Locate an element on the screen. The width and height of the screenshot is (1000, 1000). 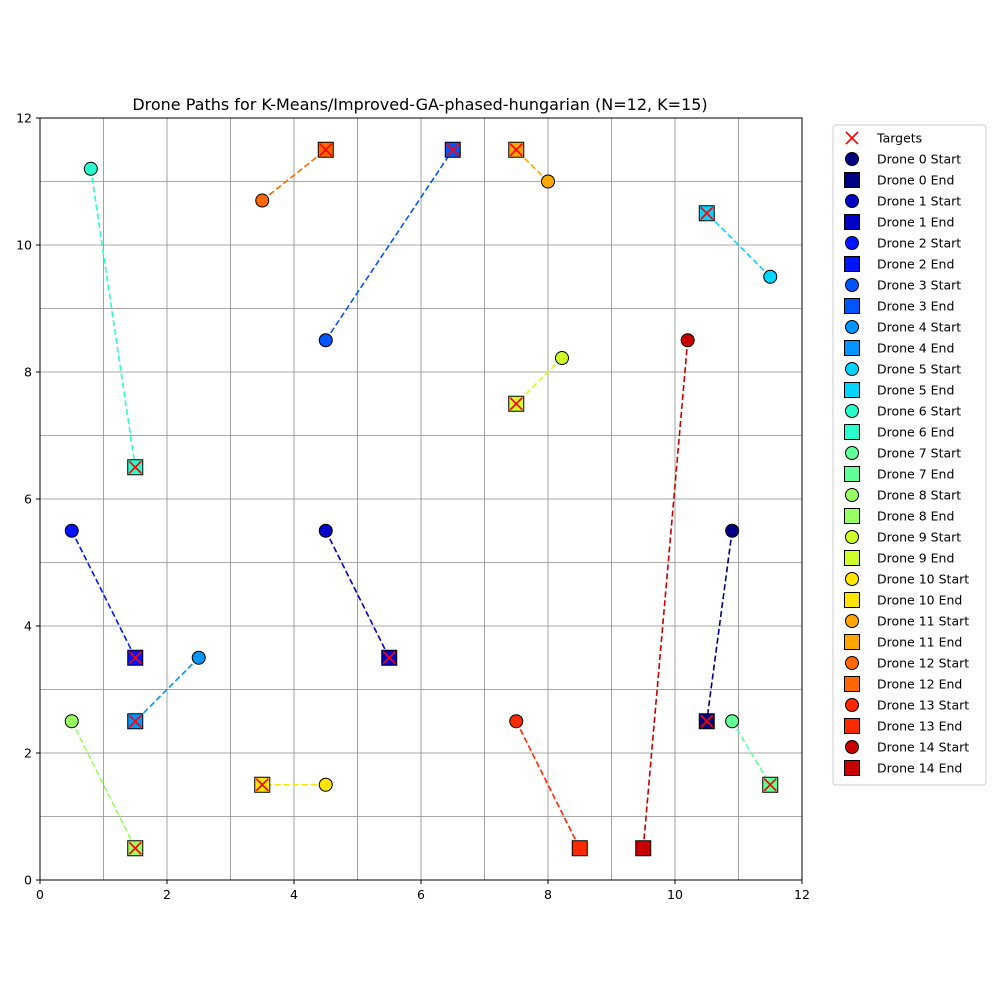
legend-entry: Drone 11 Start is located at coordinates (907, 621).